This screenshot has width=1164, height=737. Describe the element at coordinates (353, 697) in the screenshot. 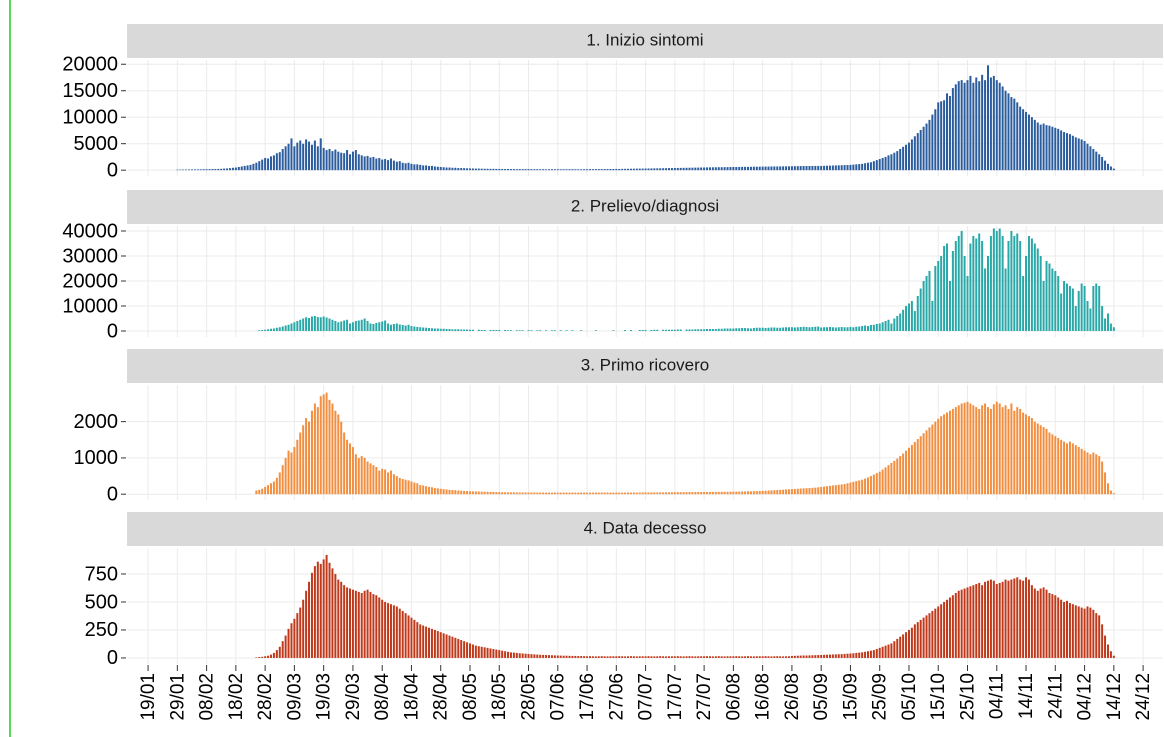

I see `x-tick-label: 29/03` at that location.